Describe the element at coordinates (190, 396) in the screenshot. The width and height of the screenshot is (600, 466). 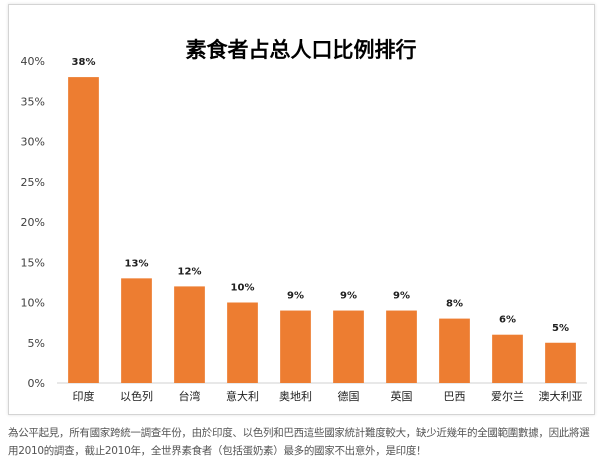
I see `x-tick-label: 台湾` at that location.